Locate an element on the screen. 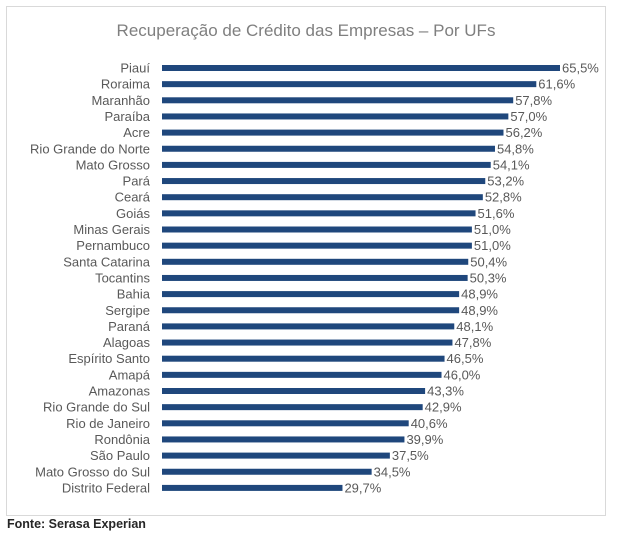 The image size is (622, 547). category-label: Mato Grosso is located at coordinates (113, 164).